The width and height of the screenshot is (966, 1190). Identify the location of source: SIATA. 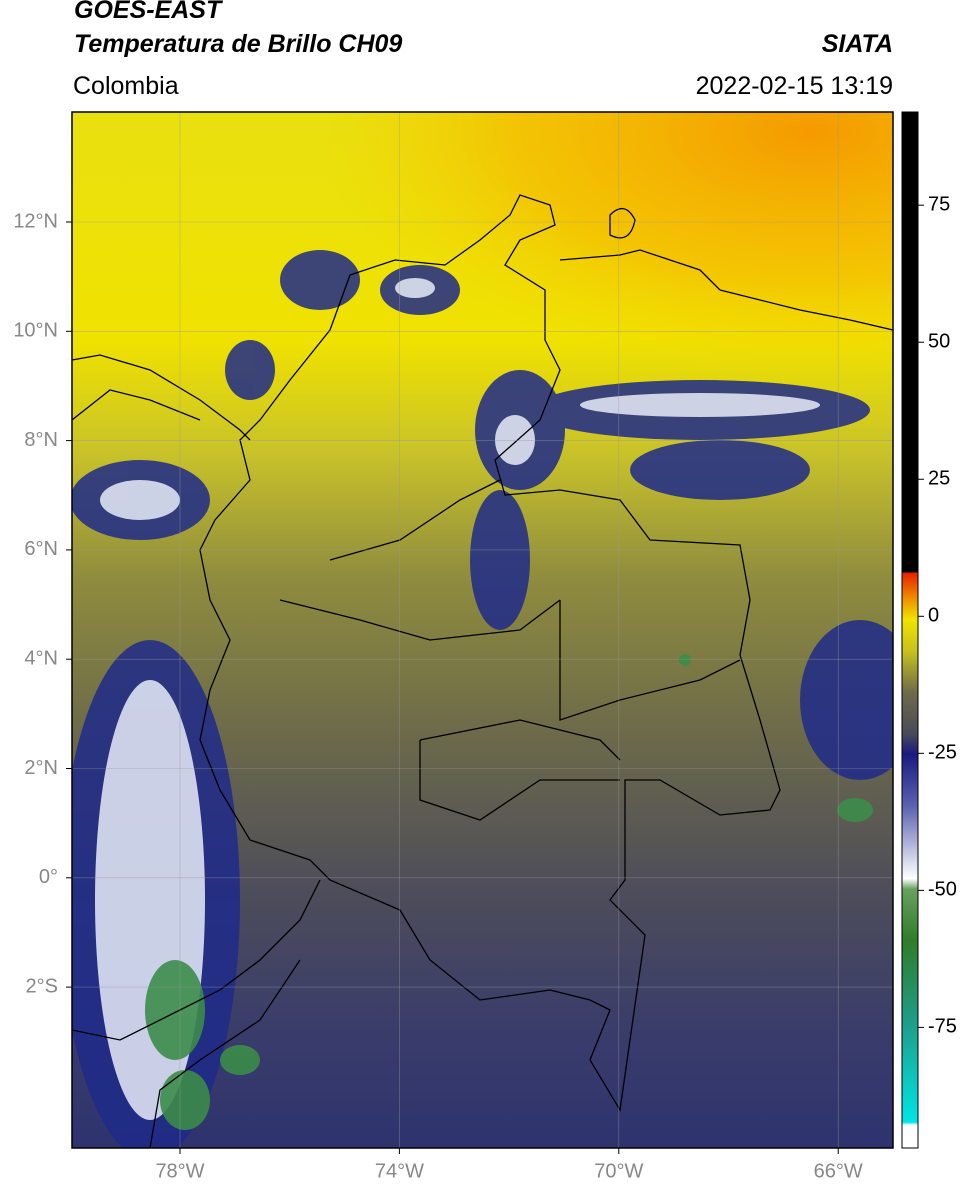
(857, 44).